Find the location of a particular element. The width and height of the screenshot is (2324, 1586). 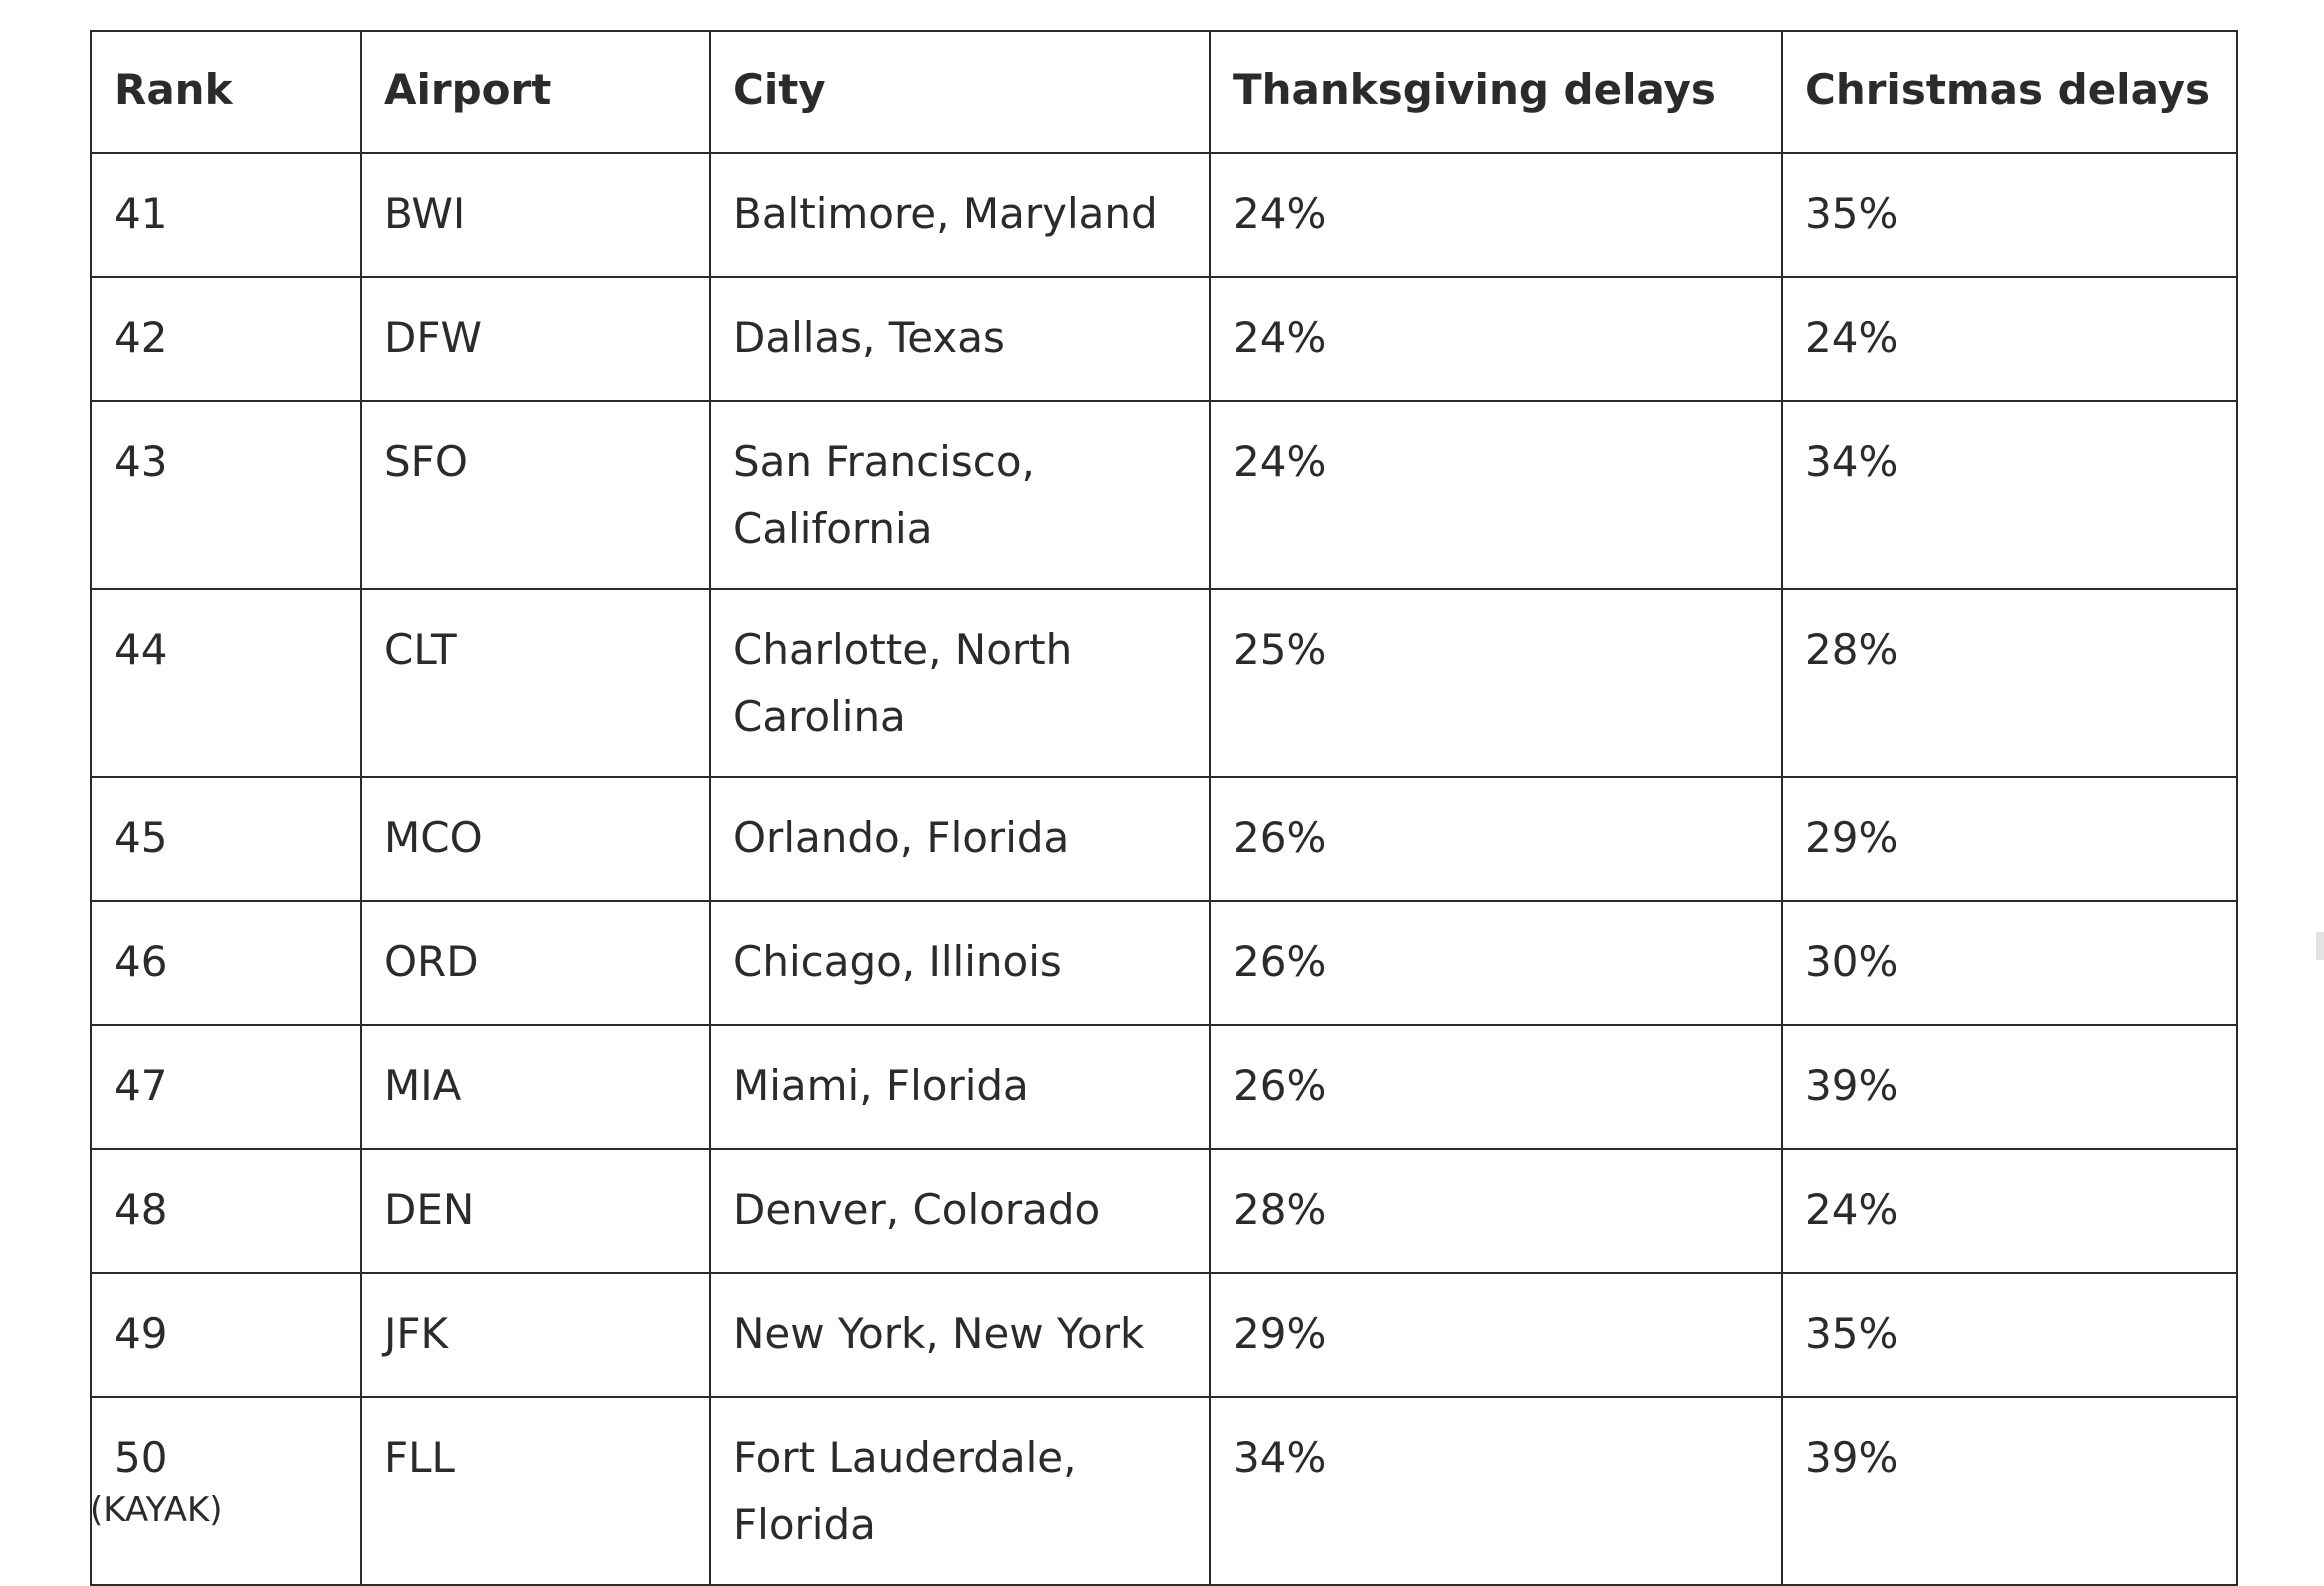

cell-city: Miami, Florida is located at coordinates (960, 1087).